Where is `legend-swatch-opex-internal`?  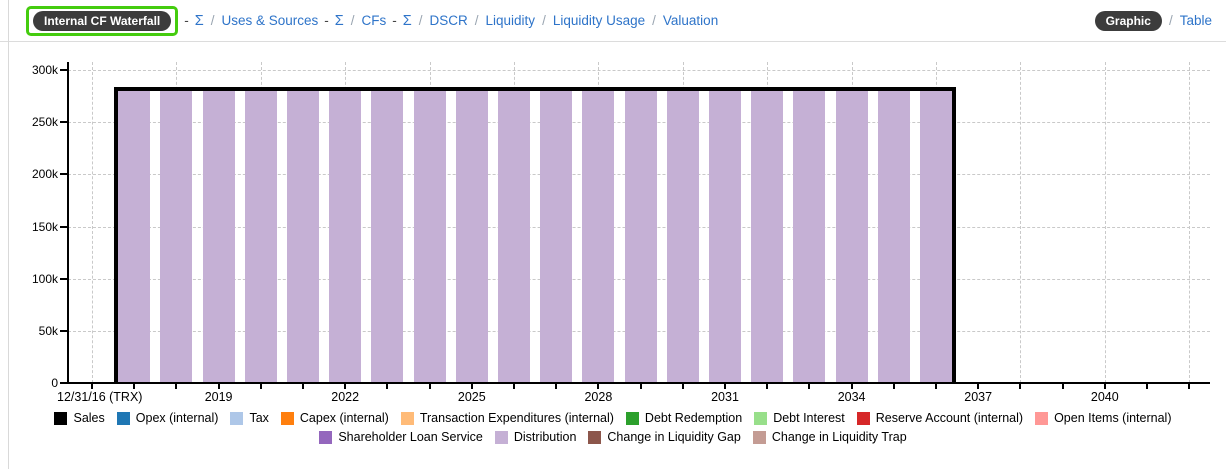
legend-swatch-opex-internal is located at coordinates (123, 418).